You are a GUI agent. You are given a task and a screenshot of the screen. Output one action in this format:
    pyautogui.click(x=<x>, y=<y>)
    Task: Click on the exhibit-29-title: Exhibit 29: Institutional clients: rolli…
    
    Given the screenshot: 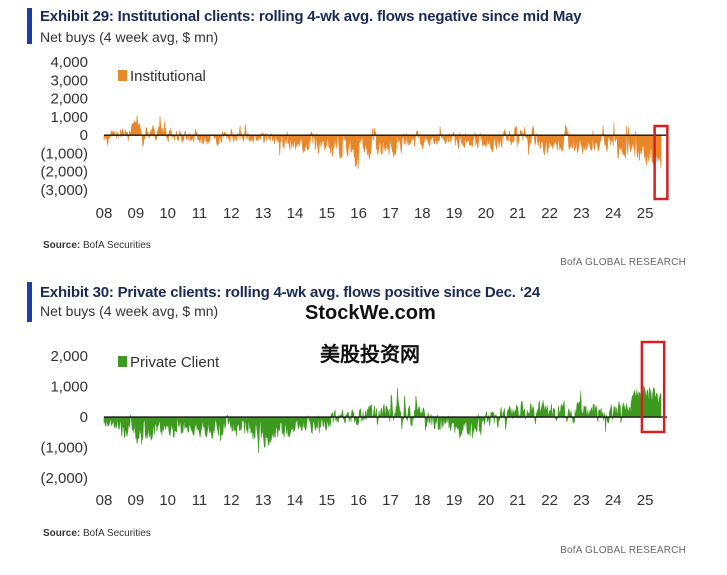 What is the action you would take?
    pyautogui.click(x=311, y=16)
    